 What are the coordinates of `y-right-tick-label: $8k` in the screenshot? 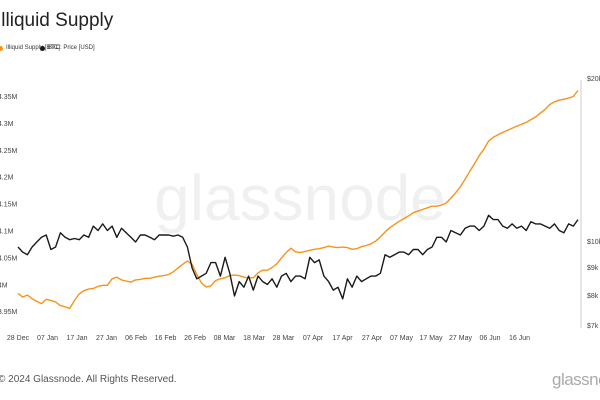 It's located at (593, 296).